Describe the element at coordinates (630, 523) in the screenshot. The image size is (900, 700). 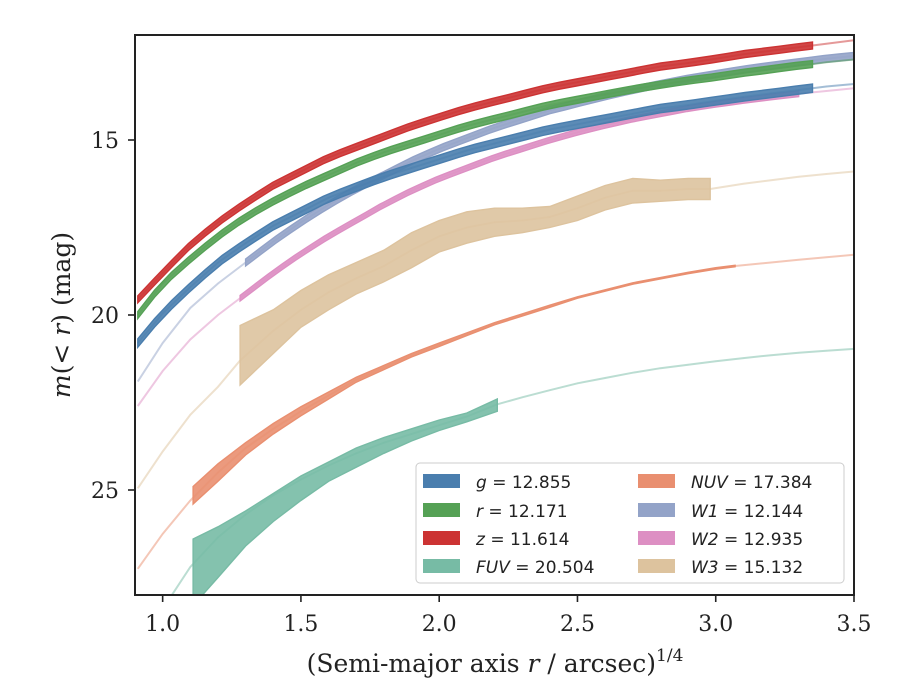
I see `legend-frame` at that location.